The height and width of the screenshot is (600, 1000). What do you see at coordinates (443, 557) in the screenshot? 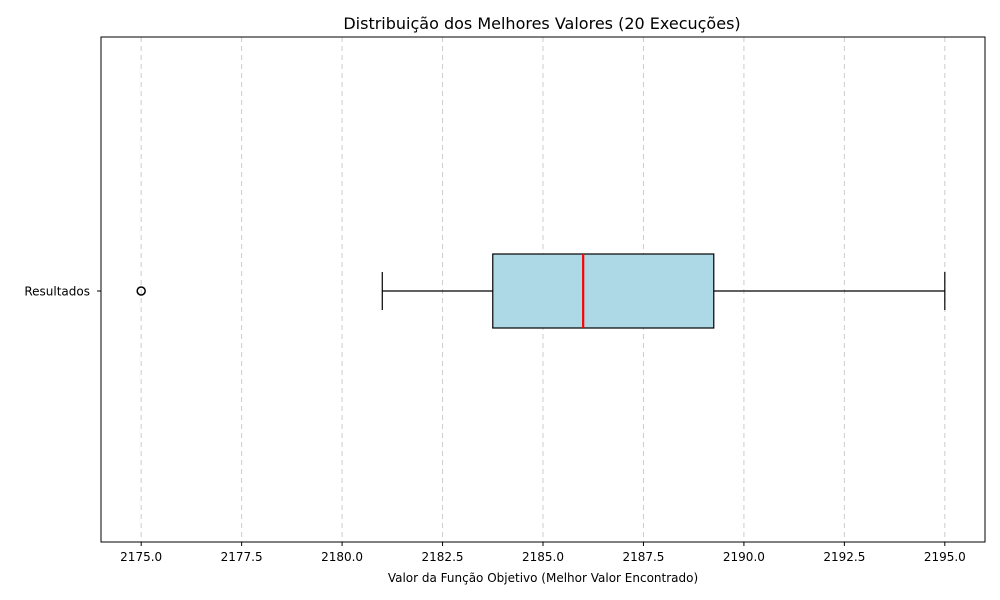
I see `x-tick-label: 2182.5` at bounding box center [443, 557].